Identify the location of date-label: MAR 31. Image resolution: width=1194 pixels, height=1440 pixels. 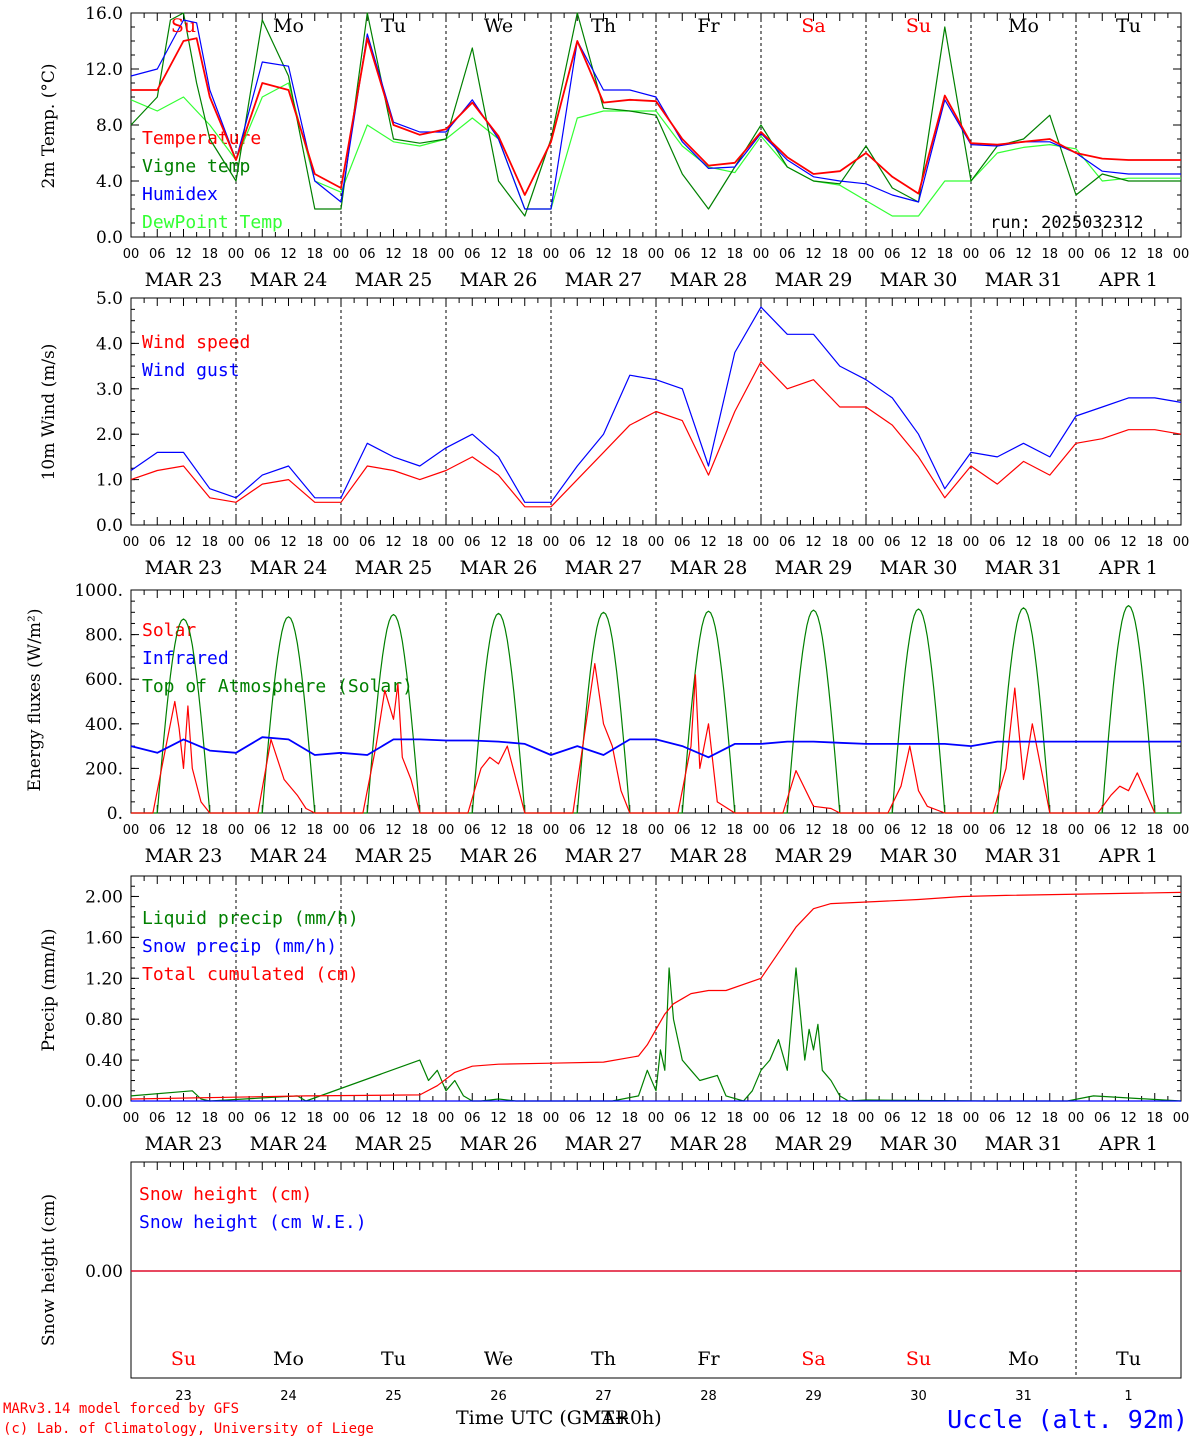
(1024, 1144).